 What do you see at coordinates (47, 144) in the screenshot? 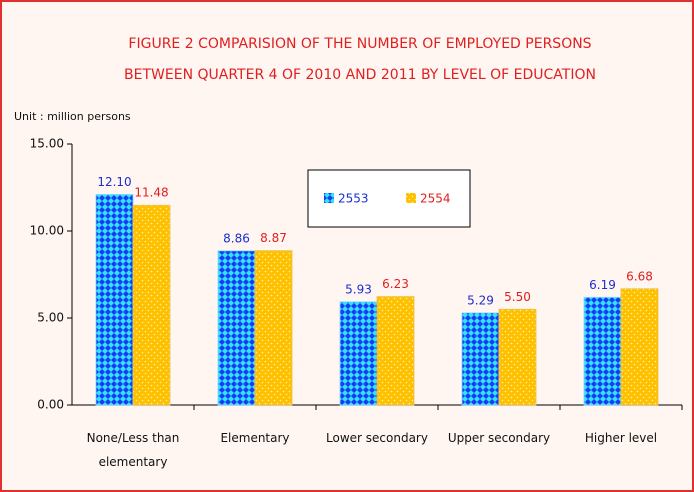
I see `y-tick-label: 15.00` at bounding box center [47, 144].